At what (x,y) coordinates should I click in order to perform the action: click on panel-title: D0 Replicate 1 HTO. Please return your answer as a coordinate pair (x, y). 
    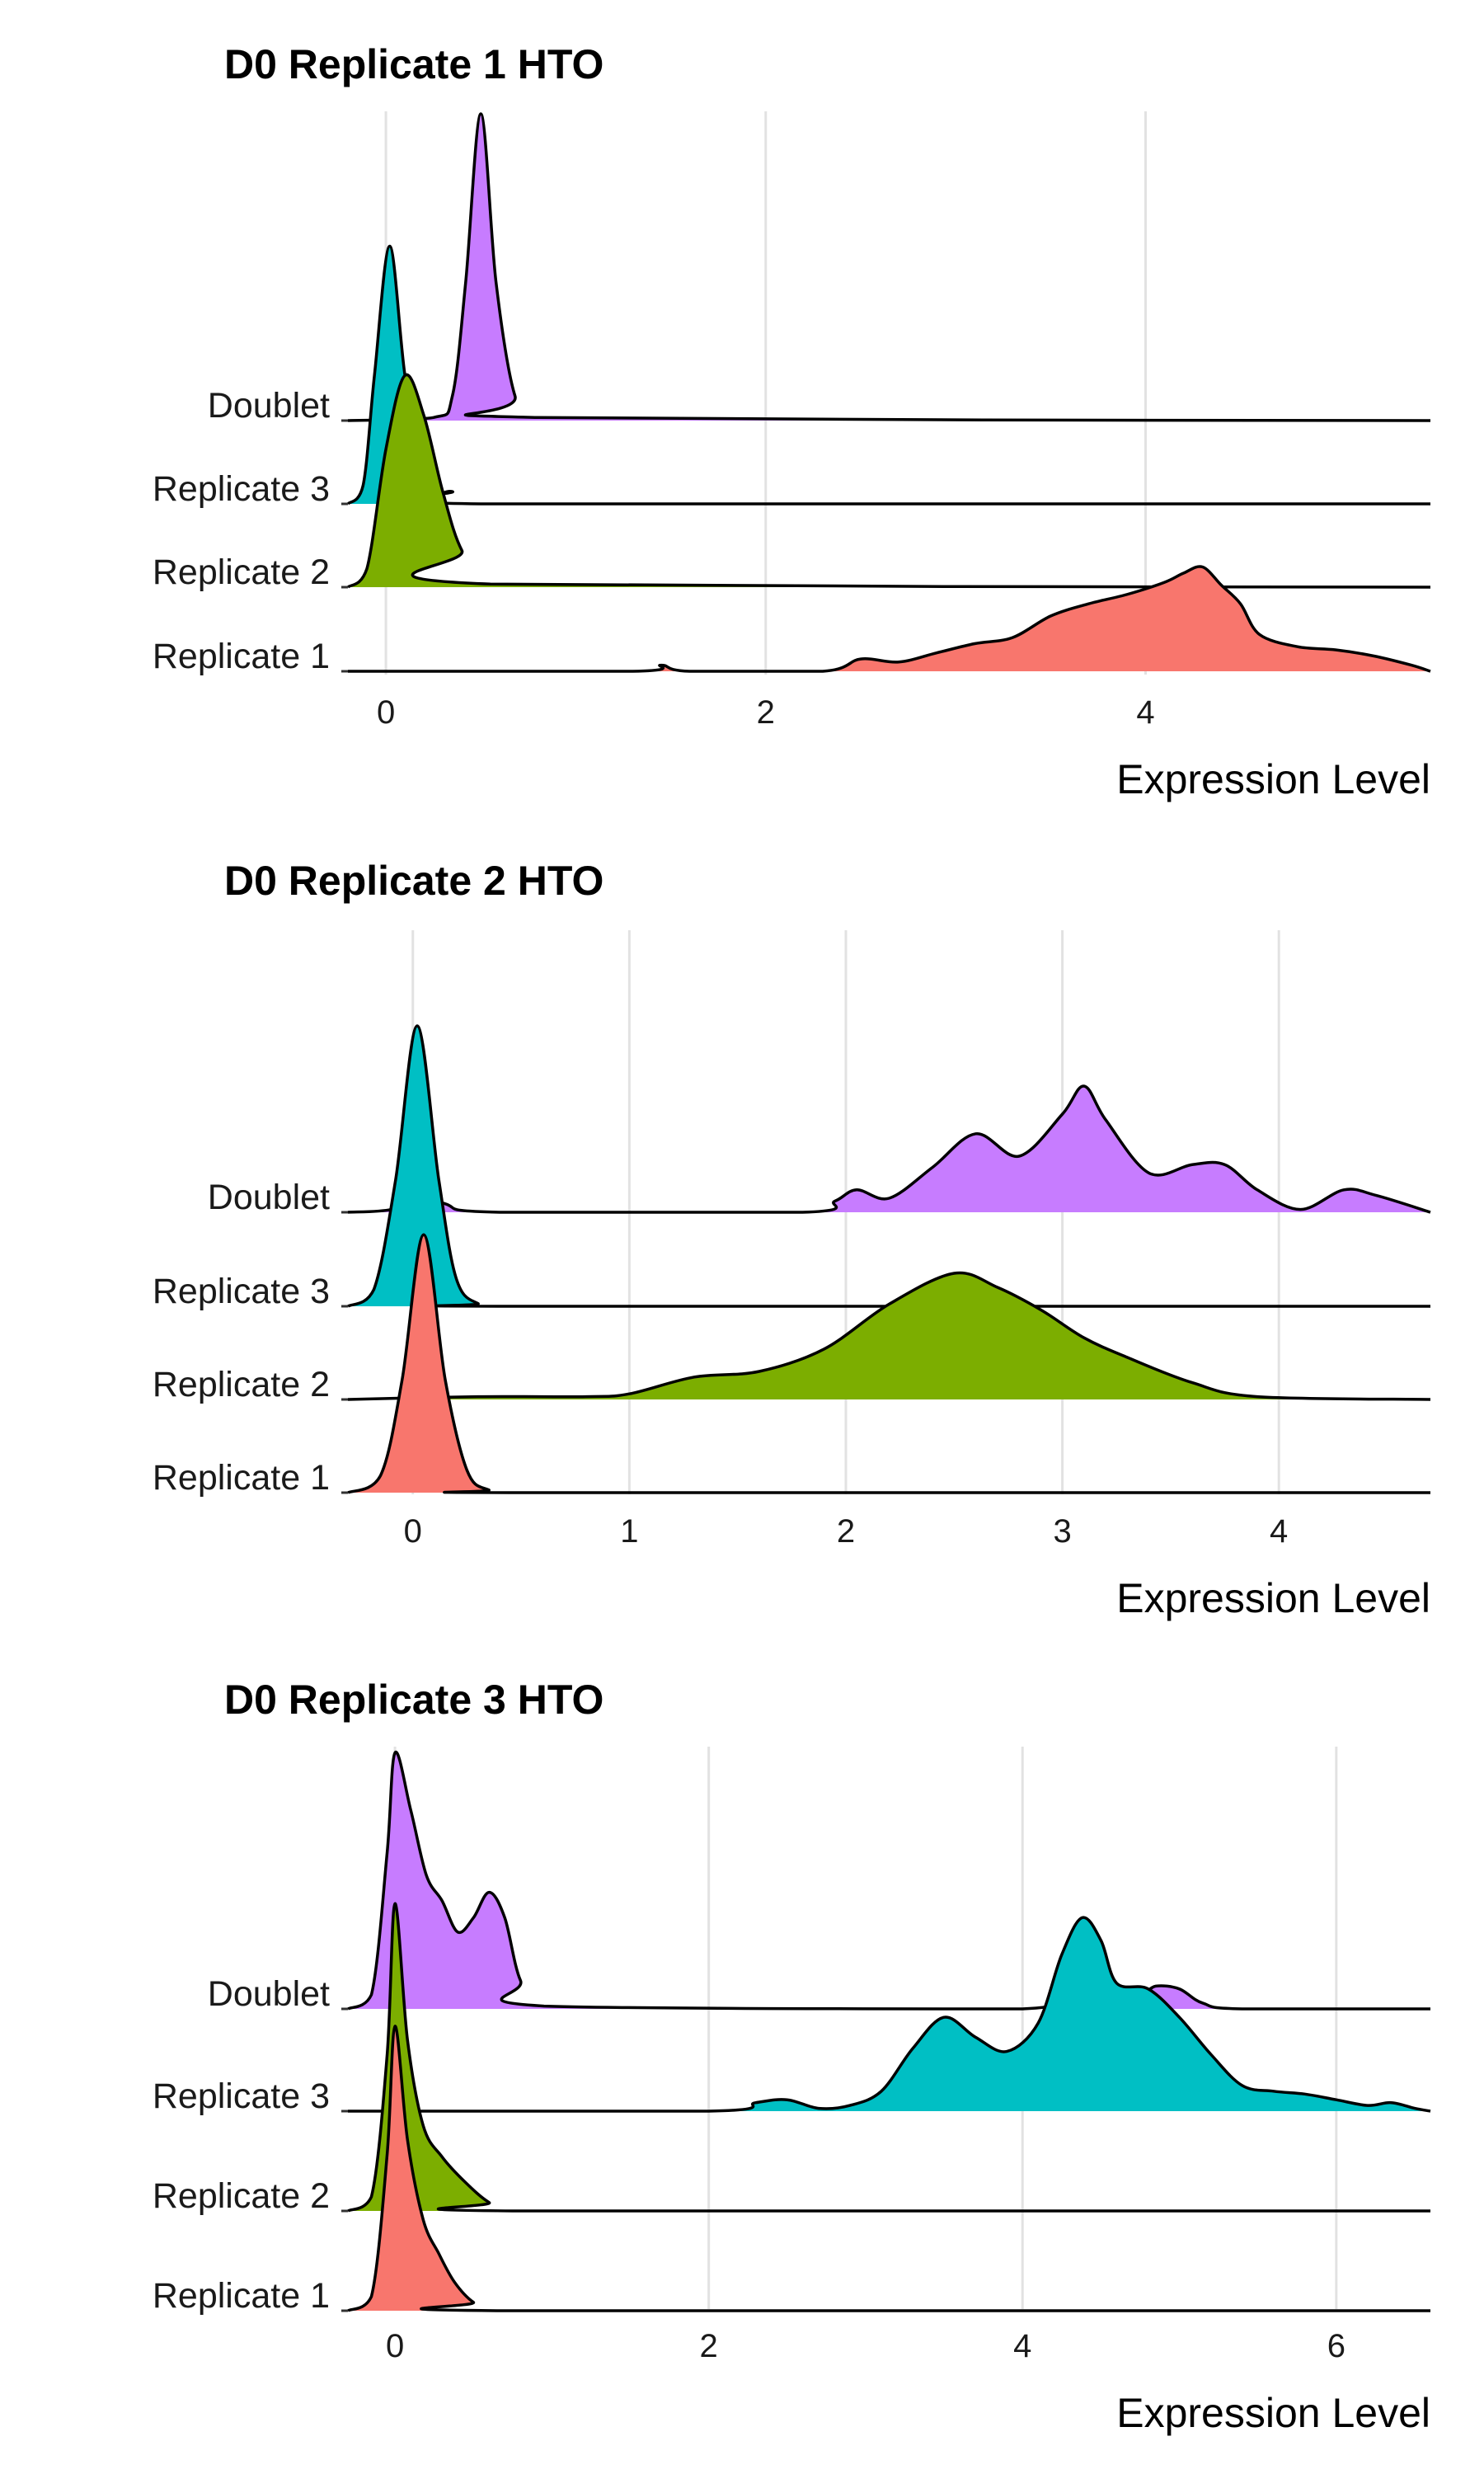
    Looking at the image, I should click on (413, 64).